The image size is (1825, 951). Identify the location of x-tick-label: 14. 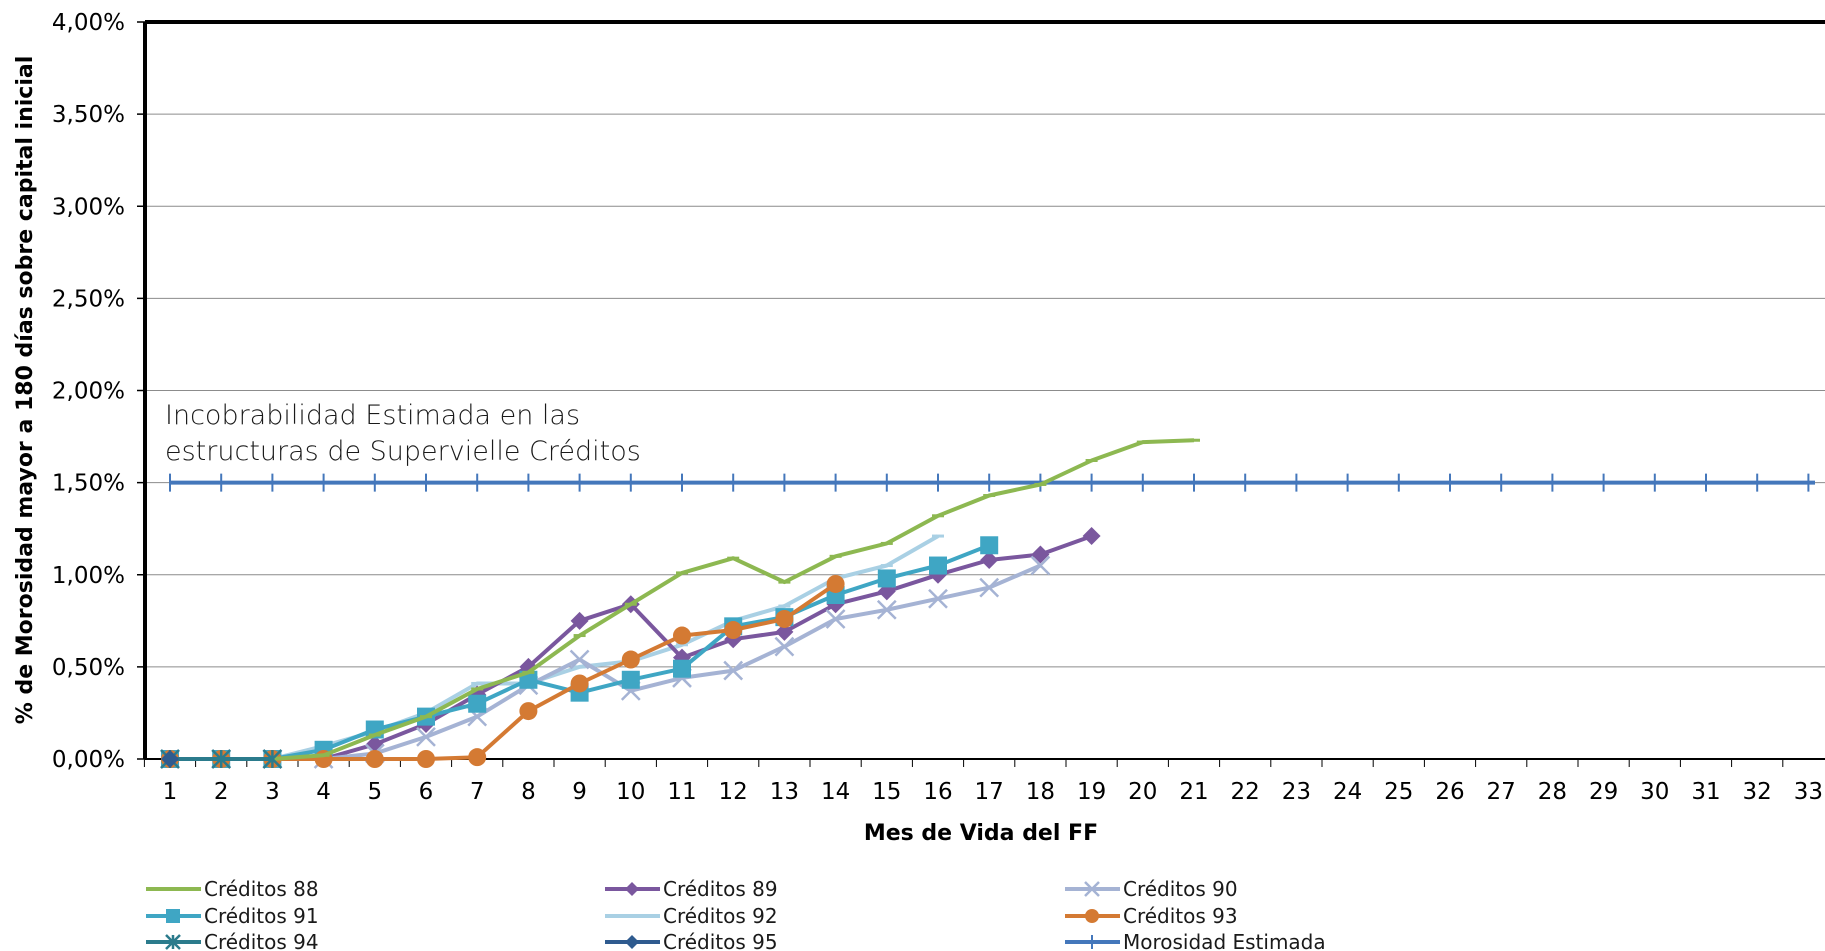
(835, 792).